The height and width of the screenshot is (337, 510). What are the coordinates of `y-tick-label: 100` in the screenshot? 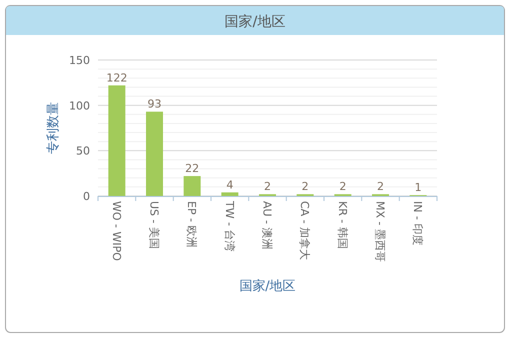 It's located at (79, 105).